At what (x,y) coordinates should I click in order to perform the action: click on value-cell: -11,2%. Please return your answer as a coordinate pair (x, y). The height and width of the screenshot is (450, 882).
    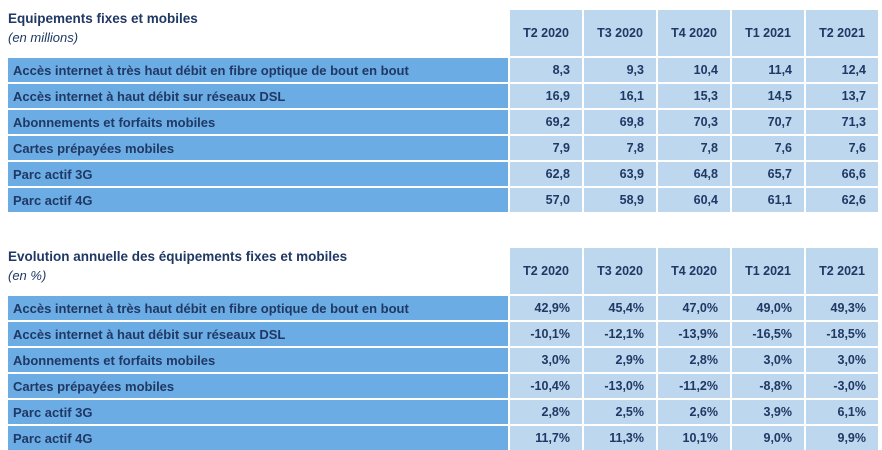
    Looking at the image, I should click on (694, 386).